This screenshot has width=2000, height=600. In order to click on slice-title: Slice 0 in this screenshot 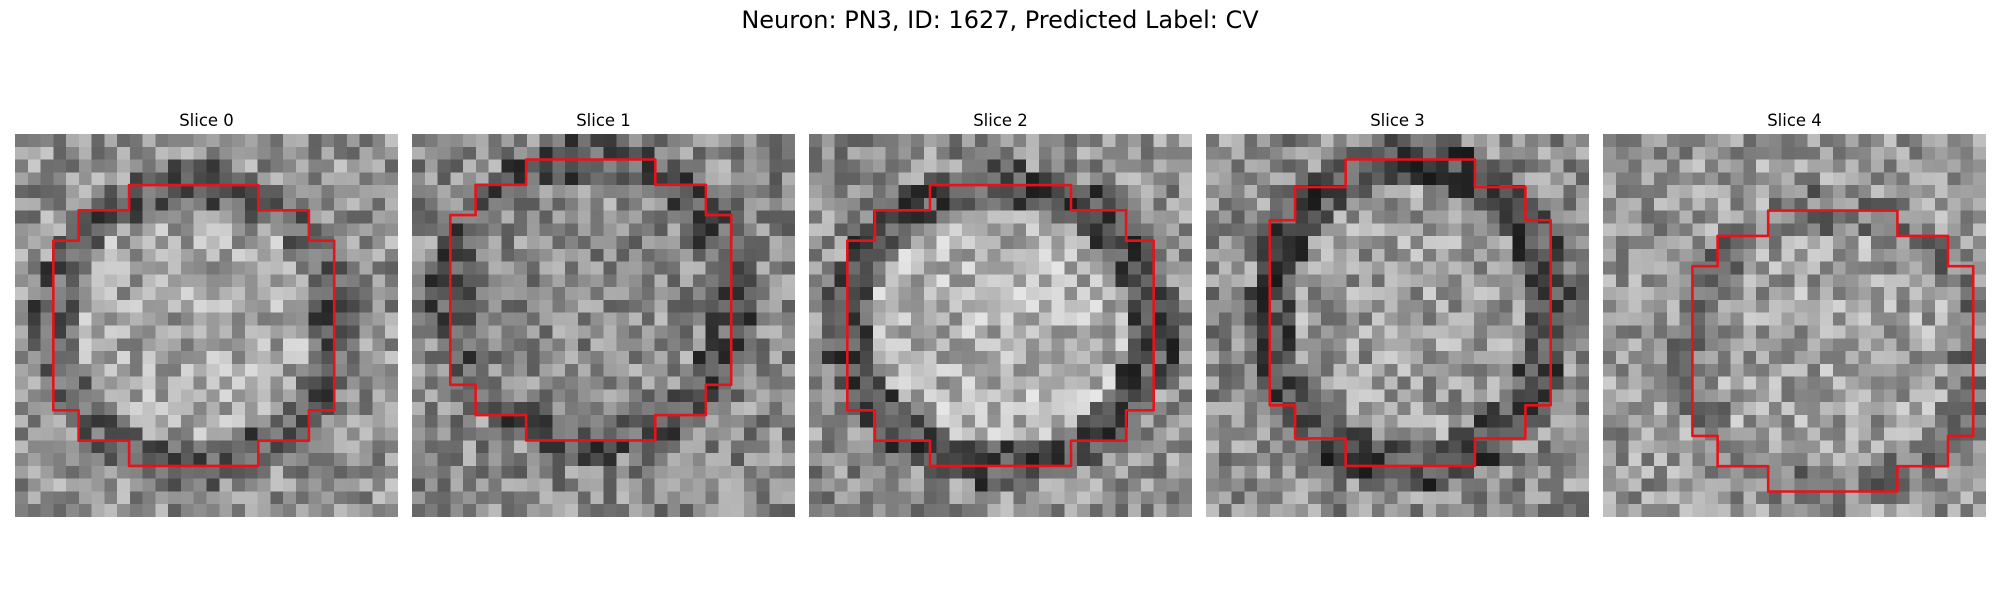, I will do `click(206, 120)`.